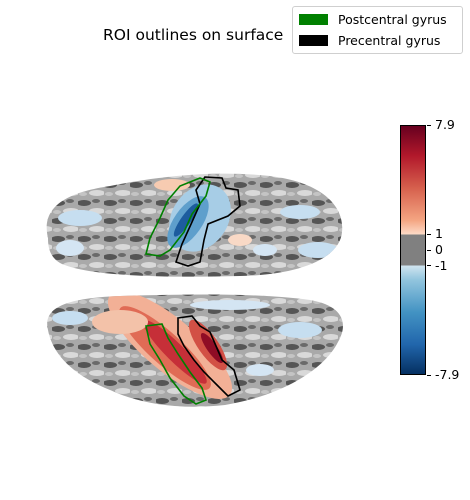 This screenshot has width=470, height=500. Describe the element at coordinates (195, 350) in the screenshot. I see `lower-hemisphere-view` at that location.